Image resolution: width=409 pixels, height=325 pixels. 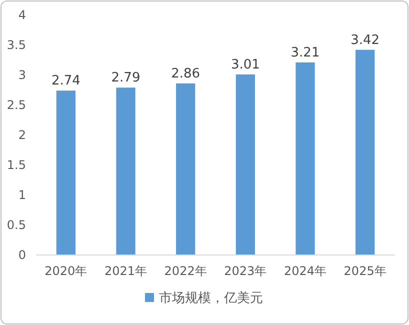 I want to click on y-tick-label: 2, so click(x=22, y=135).